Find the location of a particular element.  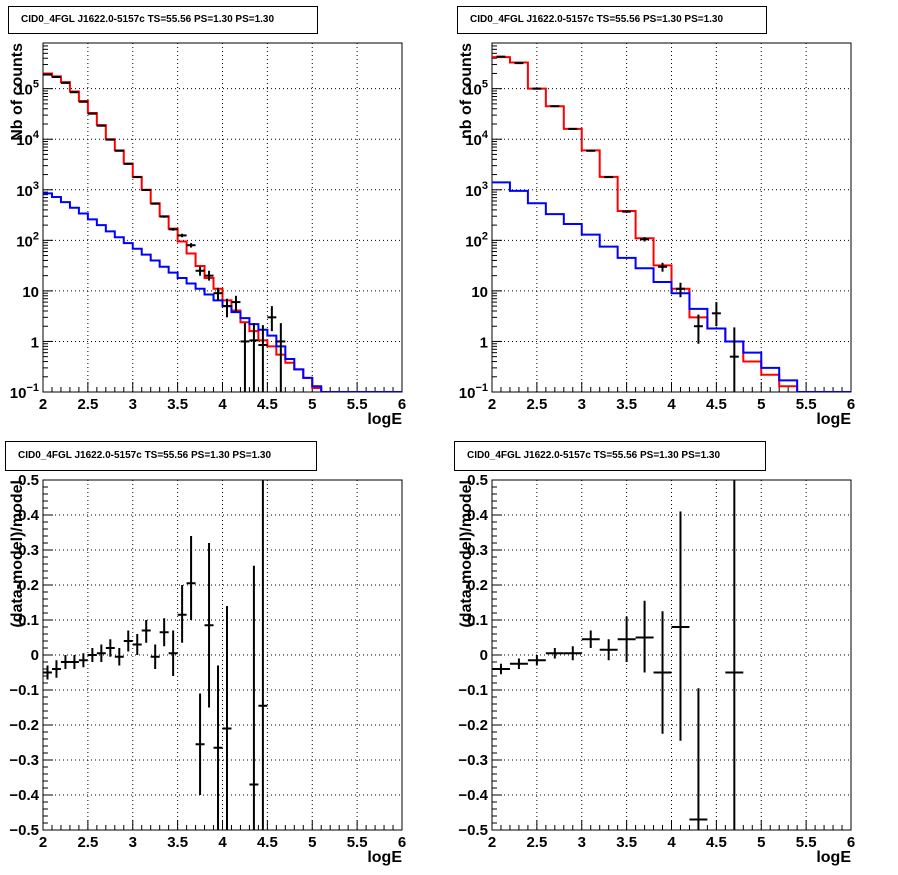

y-tick-label: 10⁻¹ is located at coordinates (473, 392).